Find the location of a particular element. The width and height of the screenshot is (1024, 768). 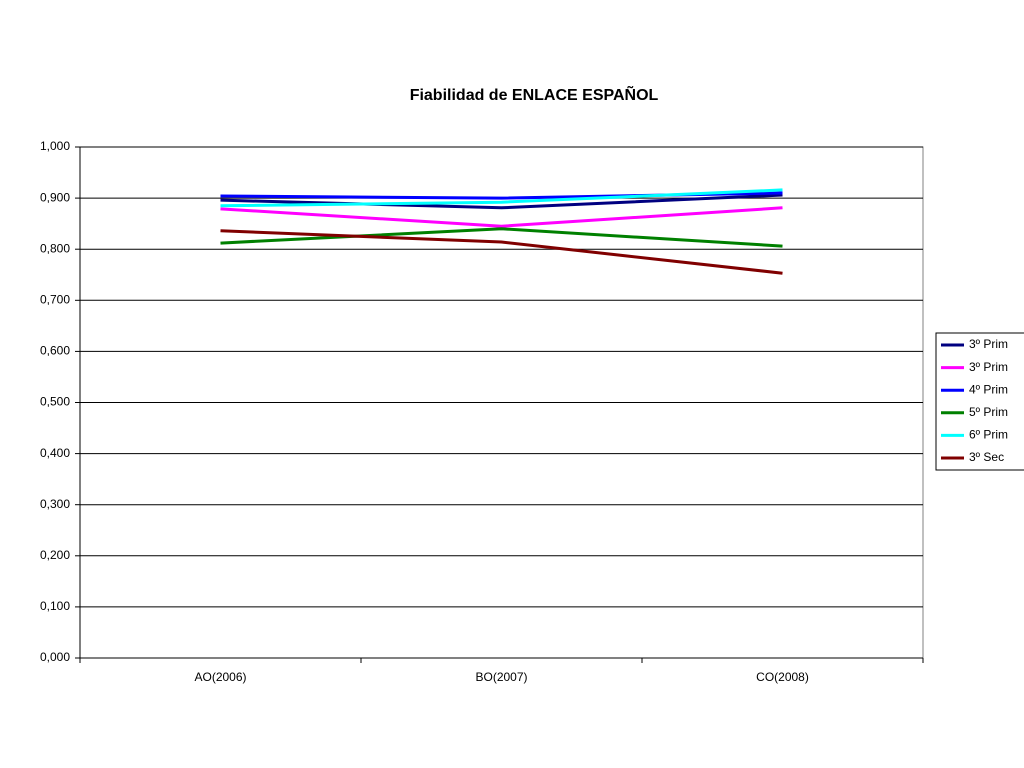

y-tick-label: 0,900 is located at coordinates (55, 197).